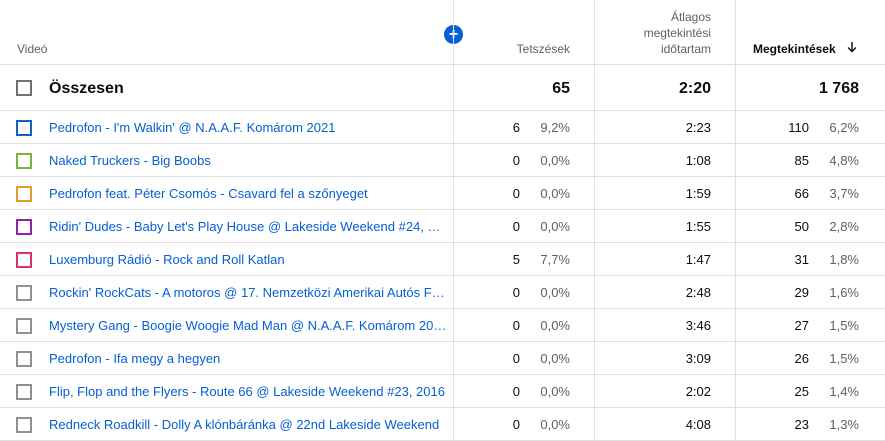 The width and height of the screenshot is (885, 441). What do you see at coordinates (130, 160) in the screenshot?
I see `video-title-link: Naked Truckers - Big Boobs` at bounding box center [130, 160].